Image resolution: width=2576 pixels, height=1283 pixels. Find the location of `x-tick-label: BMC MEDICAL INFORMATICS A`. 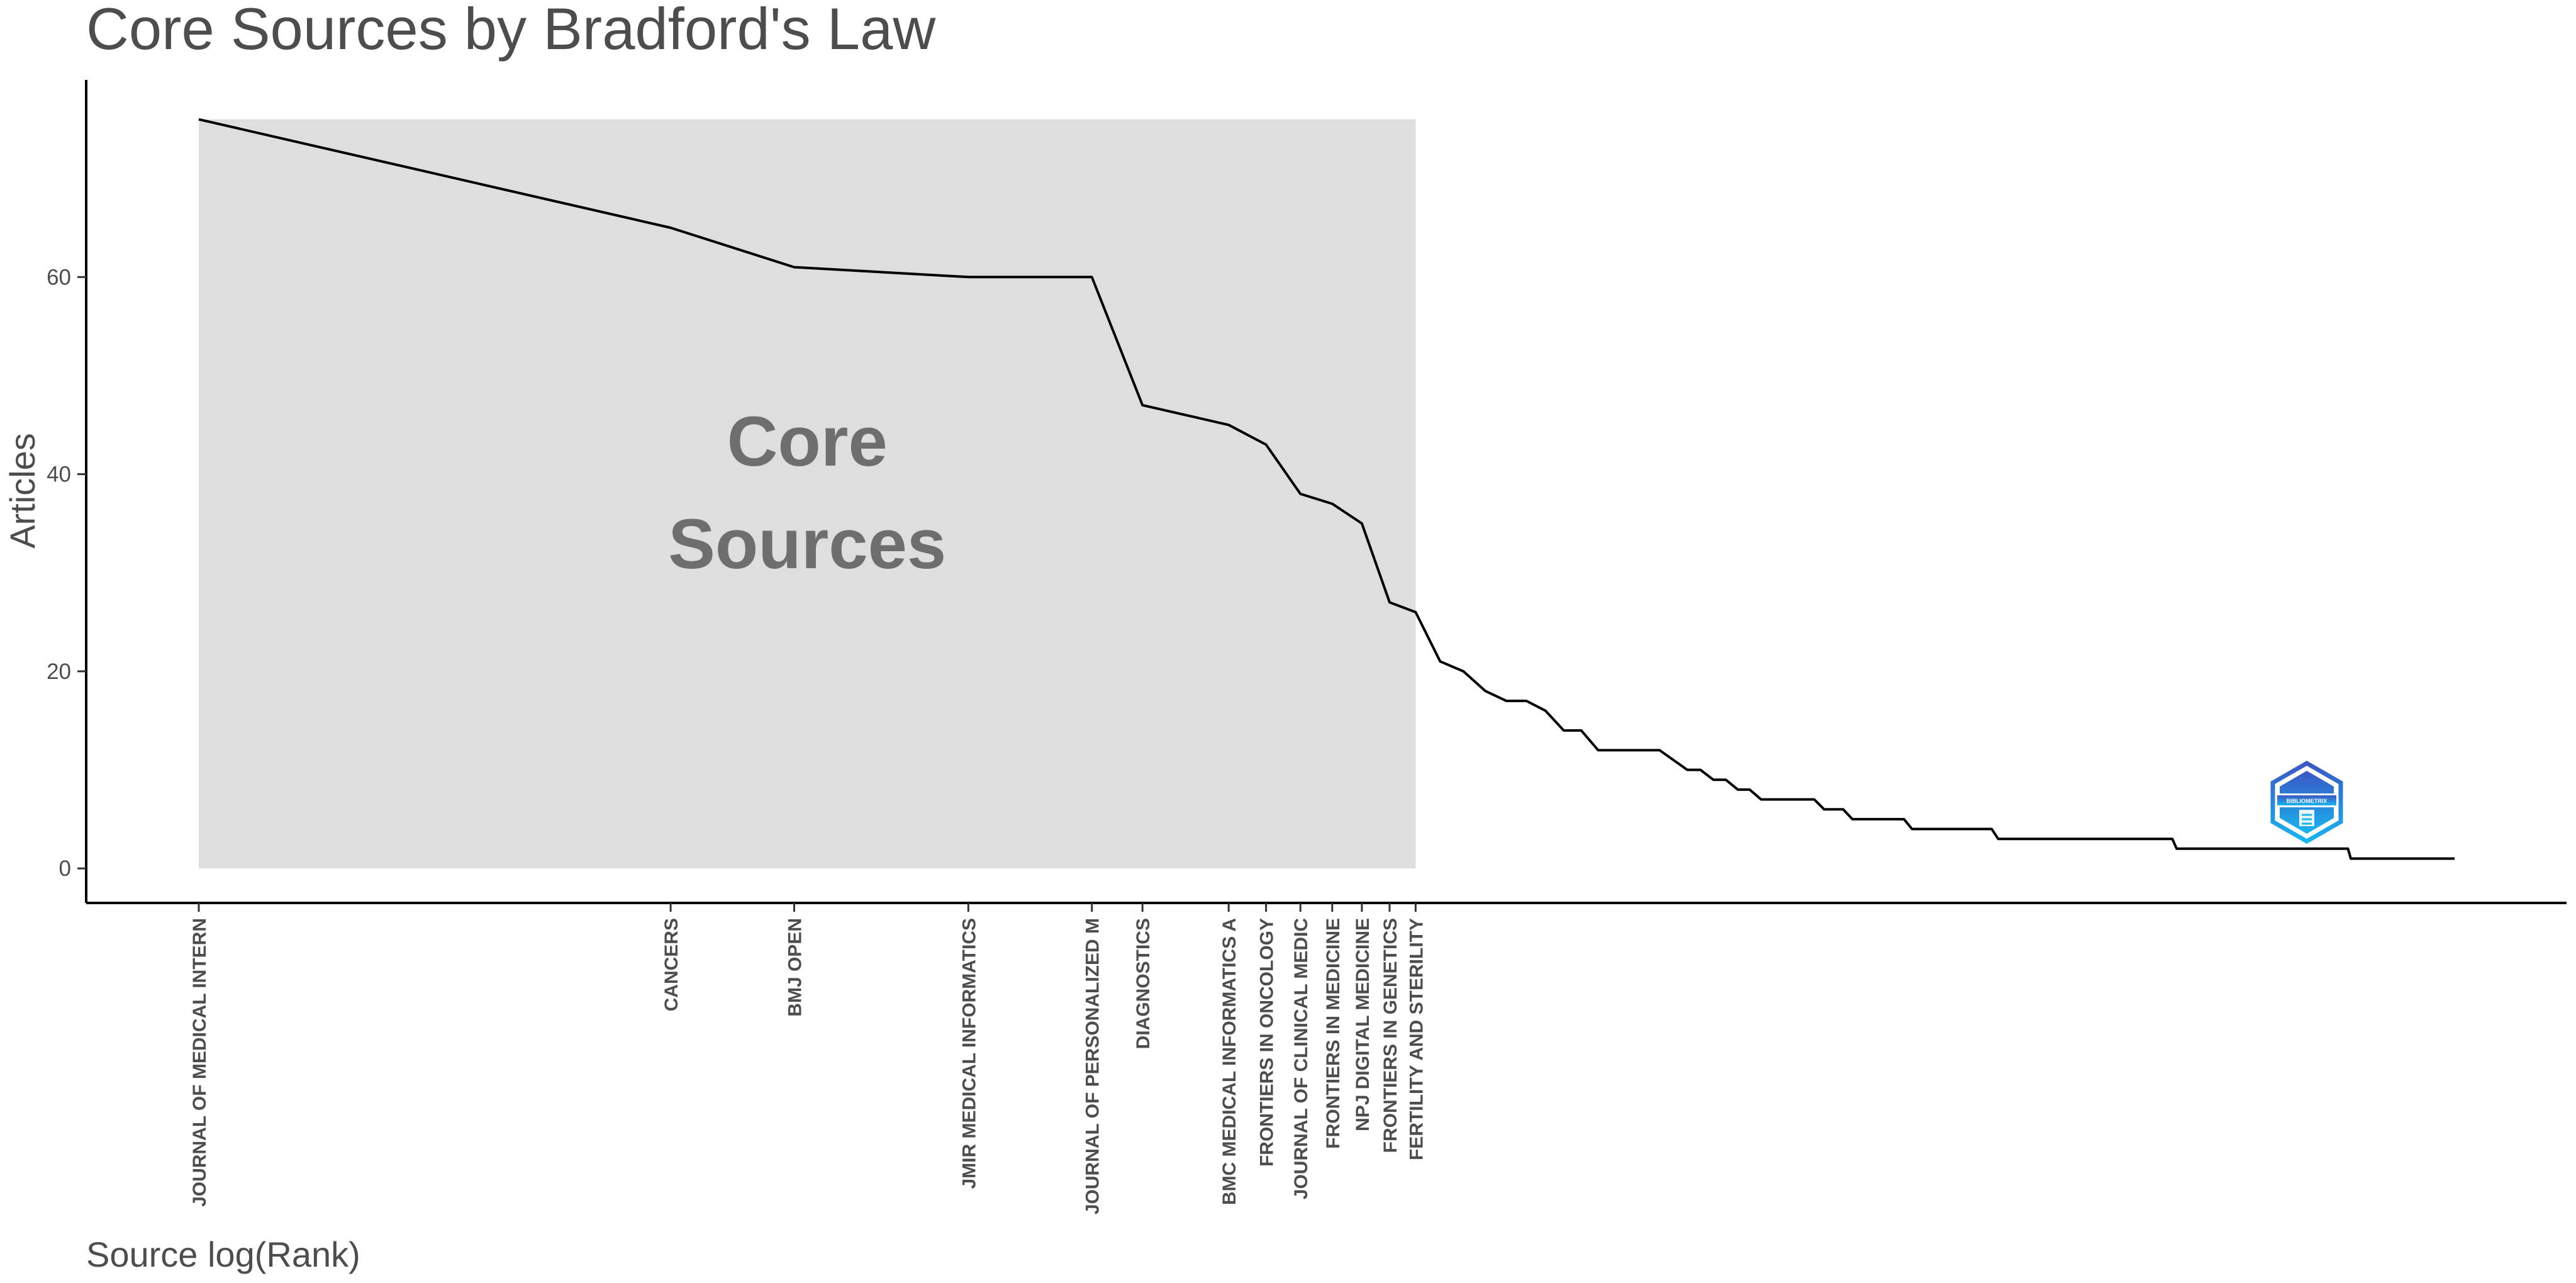

x-tick-label: BMC MEDICAL INFORMATICS A is located at coordinates (1229, 1062).